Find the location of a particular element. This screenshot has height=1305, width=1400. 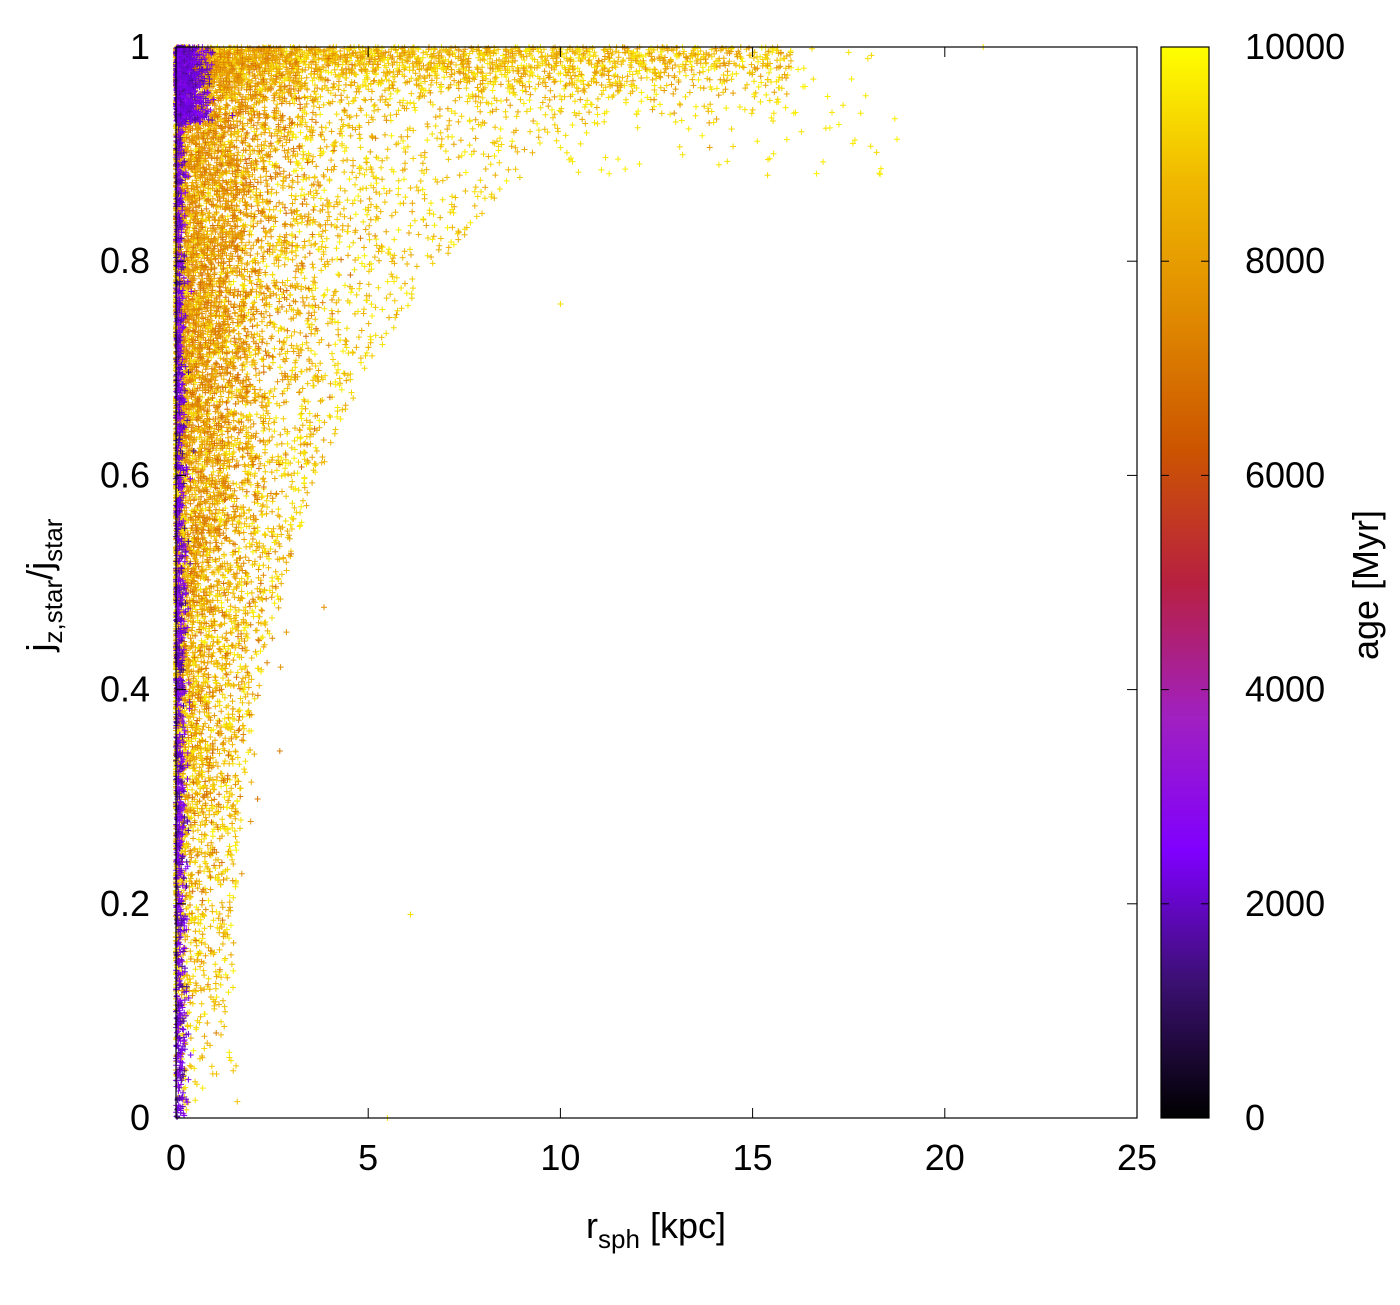

colorbar-title: age [Myr] is located at coordinates (1365, 585).